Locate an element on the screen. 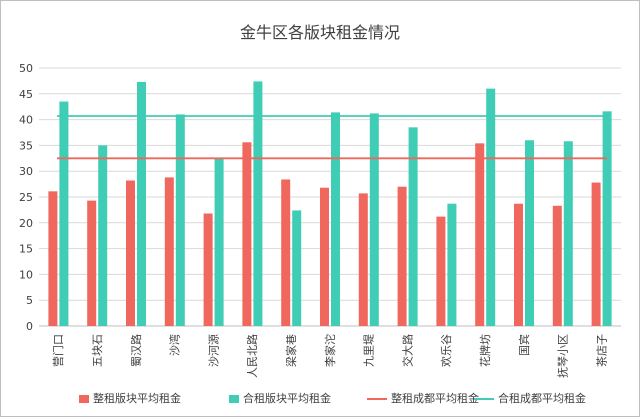 The width and height of the screenshot is (640, 417). x-tick-label-14: 茶店子 is located at coordinates (601, 350).